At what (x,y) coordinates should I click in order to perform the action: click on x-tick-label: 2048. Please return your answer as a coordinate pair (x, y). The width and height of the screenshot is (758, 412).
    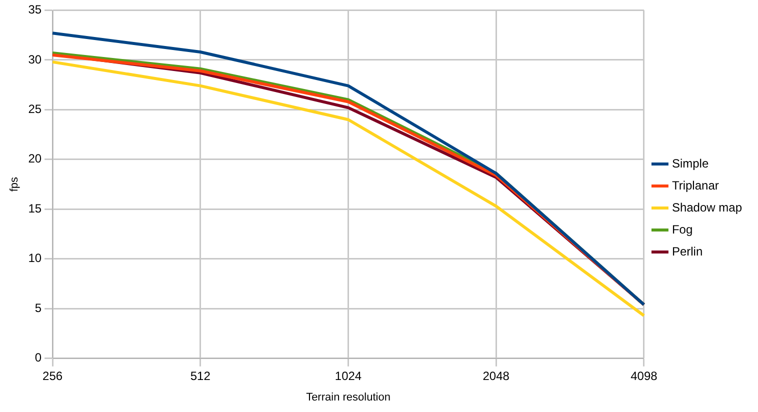
    Looking at the image, I should click on (496, 375).